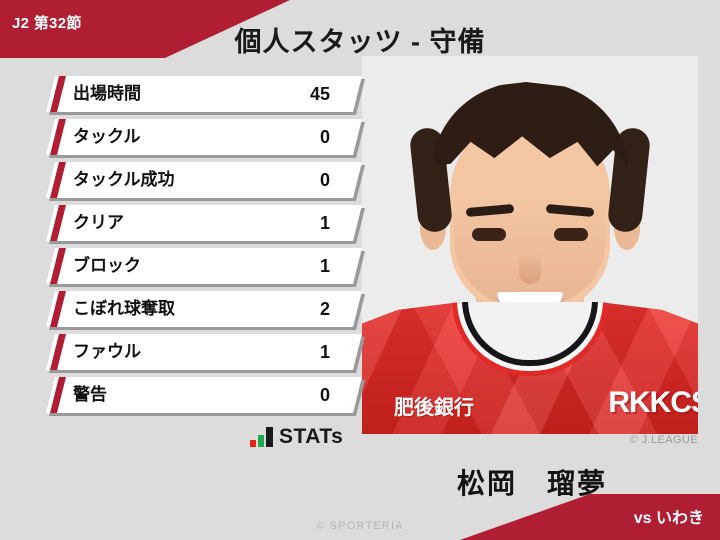  Describe the element at coordinates (107, 351) in the screenshot. I see `stat-label: ファウル` at that location.